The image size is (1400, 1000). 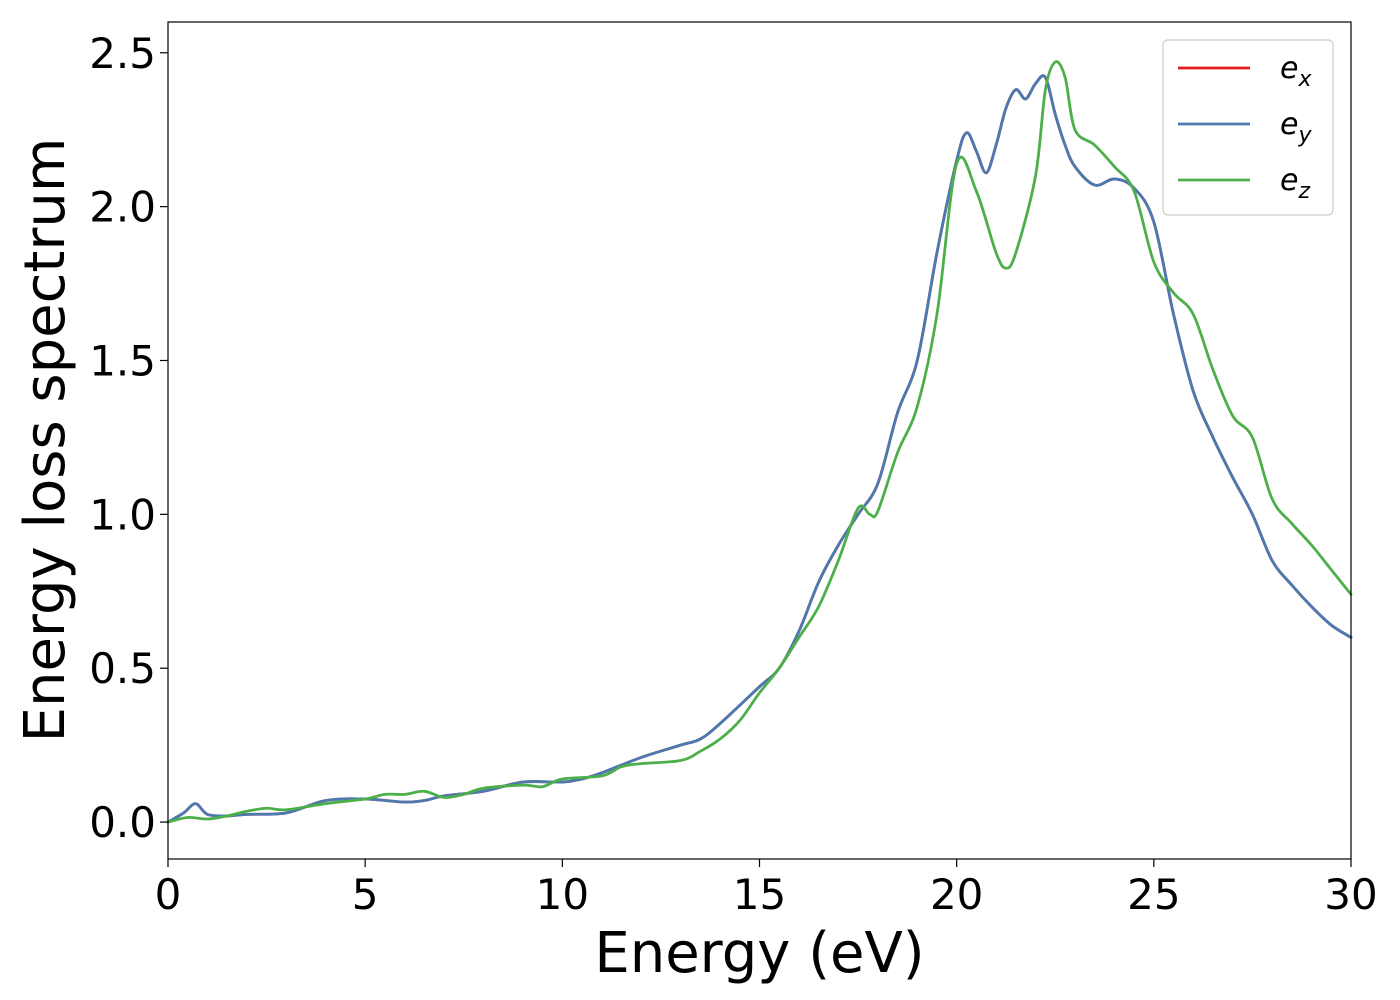 What do you see at coordinates (128, 438) in the screenshot?
I see `y-axis: 0.0 0.5 1.0 1.5 2.0 2.5` at bounding box center [128, 438].